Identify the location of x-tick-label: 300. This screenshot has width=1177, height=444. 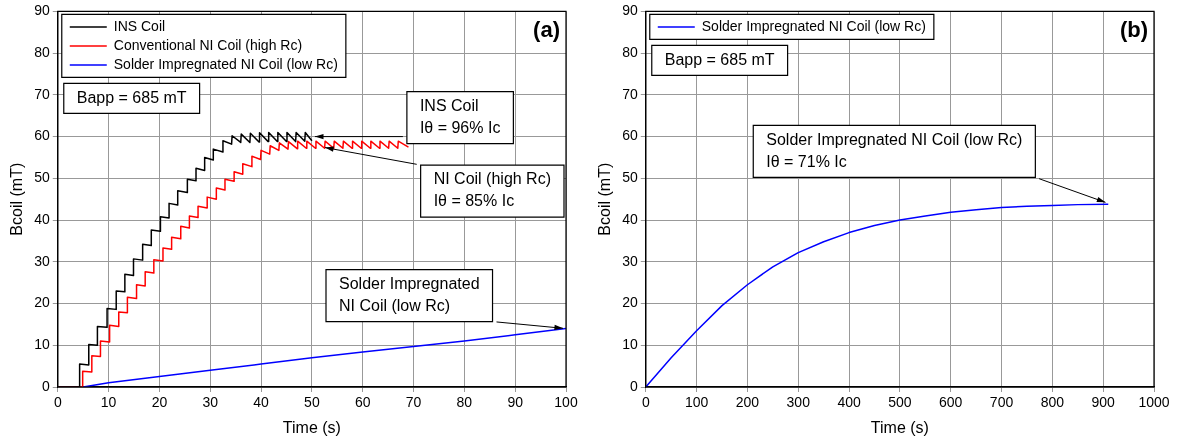
(798, 402).